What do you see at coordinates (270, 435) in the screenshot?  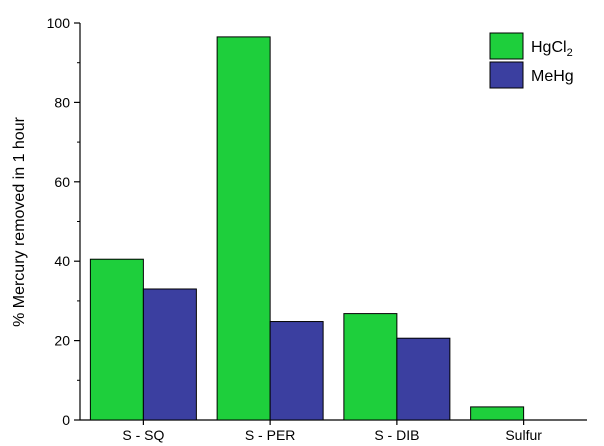 I see `x-tick-label: S - PER` at bounding box center [270, 435].